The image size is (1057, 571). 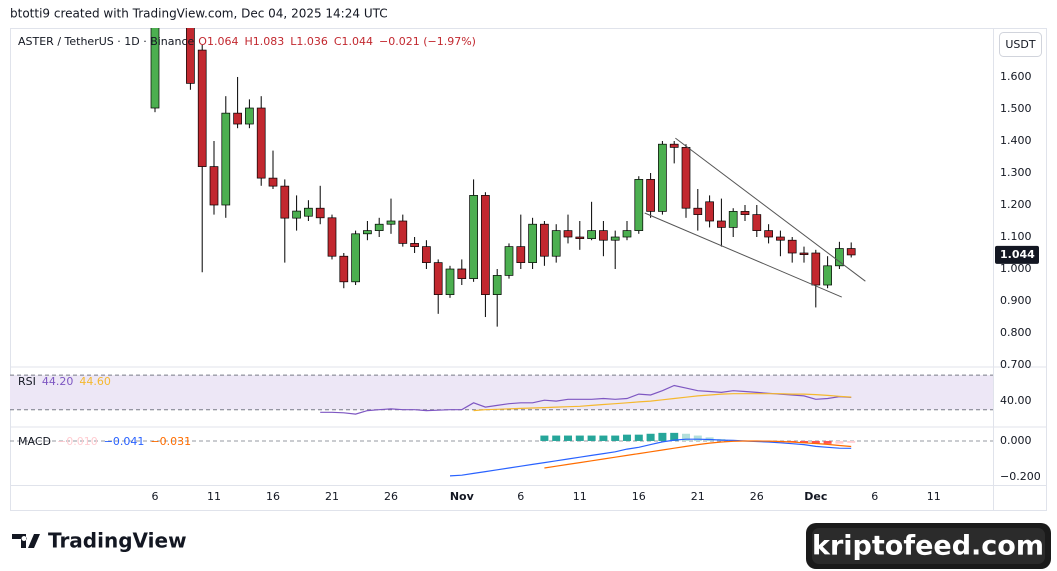 What do you see at coordinates (353, 41) in the screenshot?
I see `ohlc-value: C1.044` at bounding box center [353, 41].